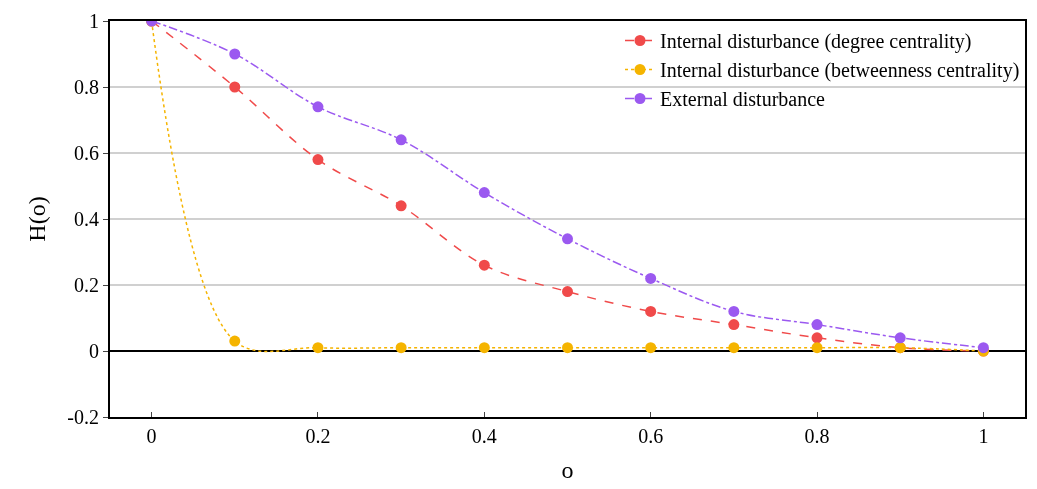  I want to click on legend-label: External disturbance, so click(743, 99).